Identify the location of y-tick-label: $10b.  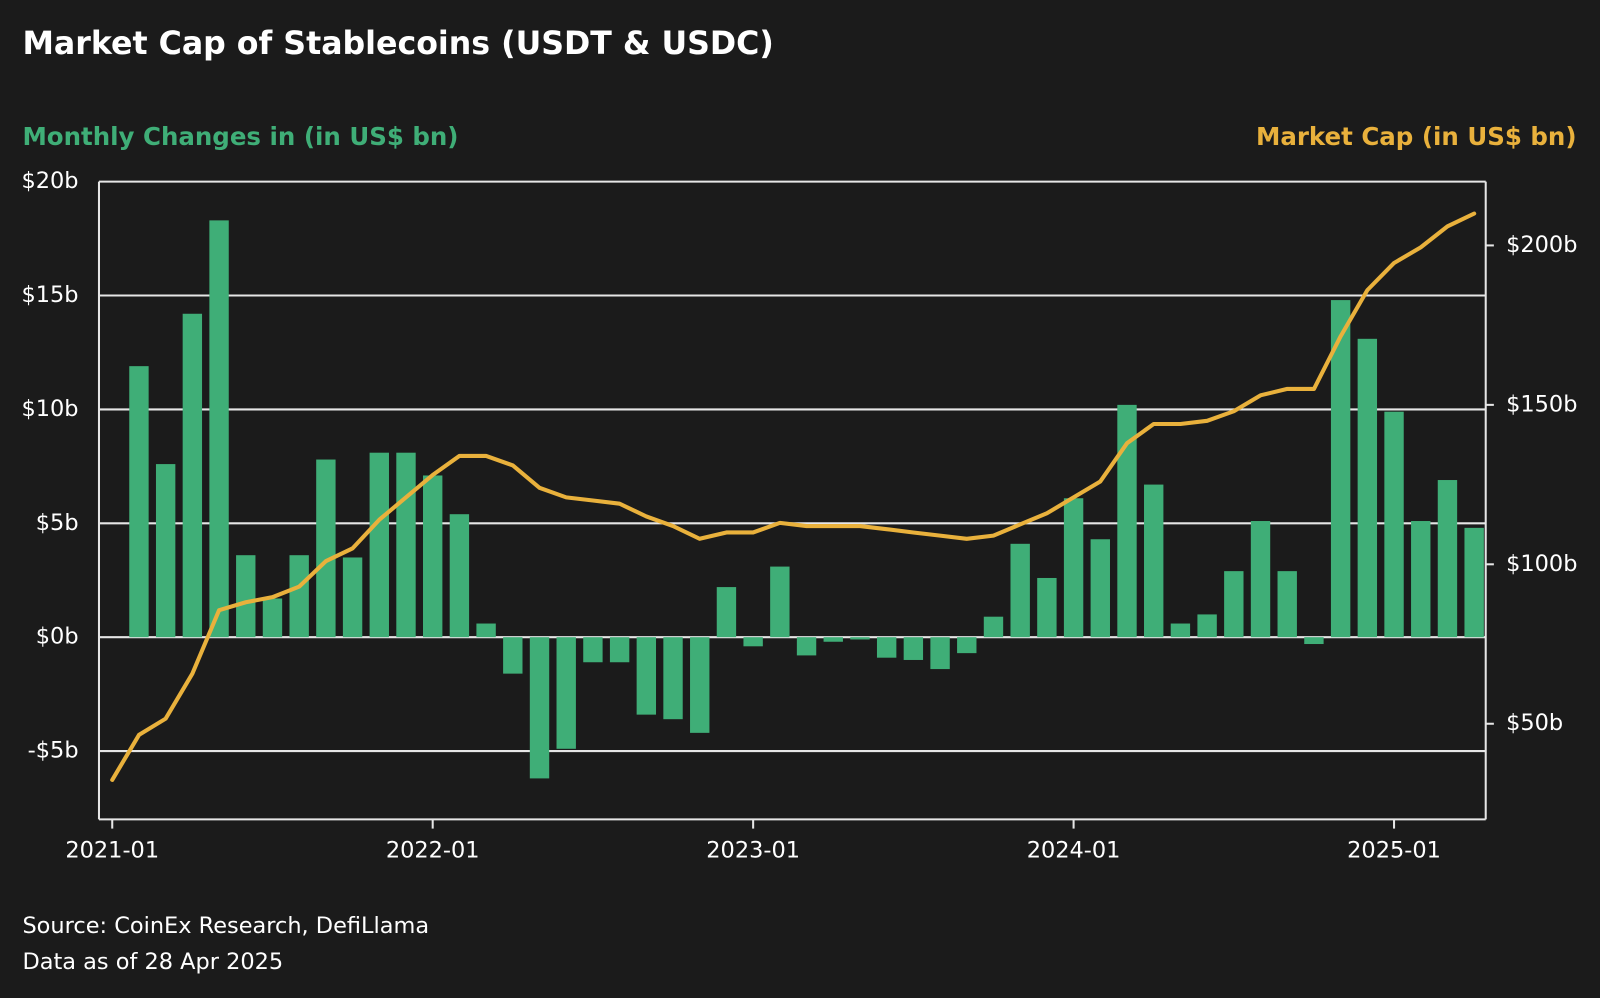
(49, 409).